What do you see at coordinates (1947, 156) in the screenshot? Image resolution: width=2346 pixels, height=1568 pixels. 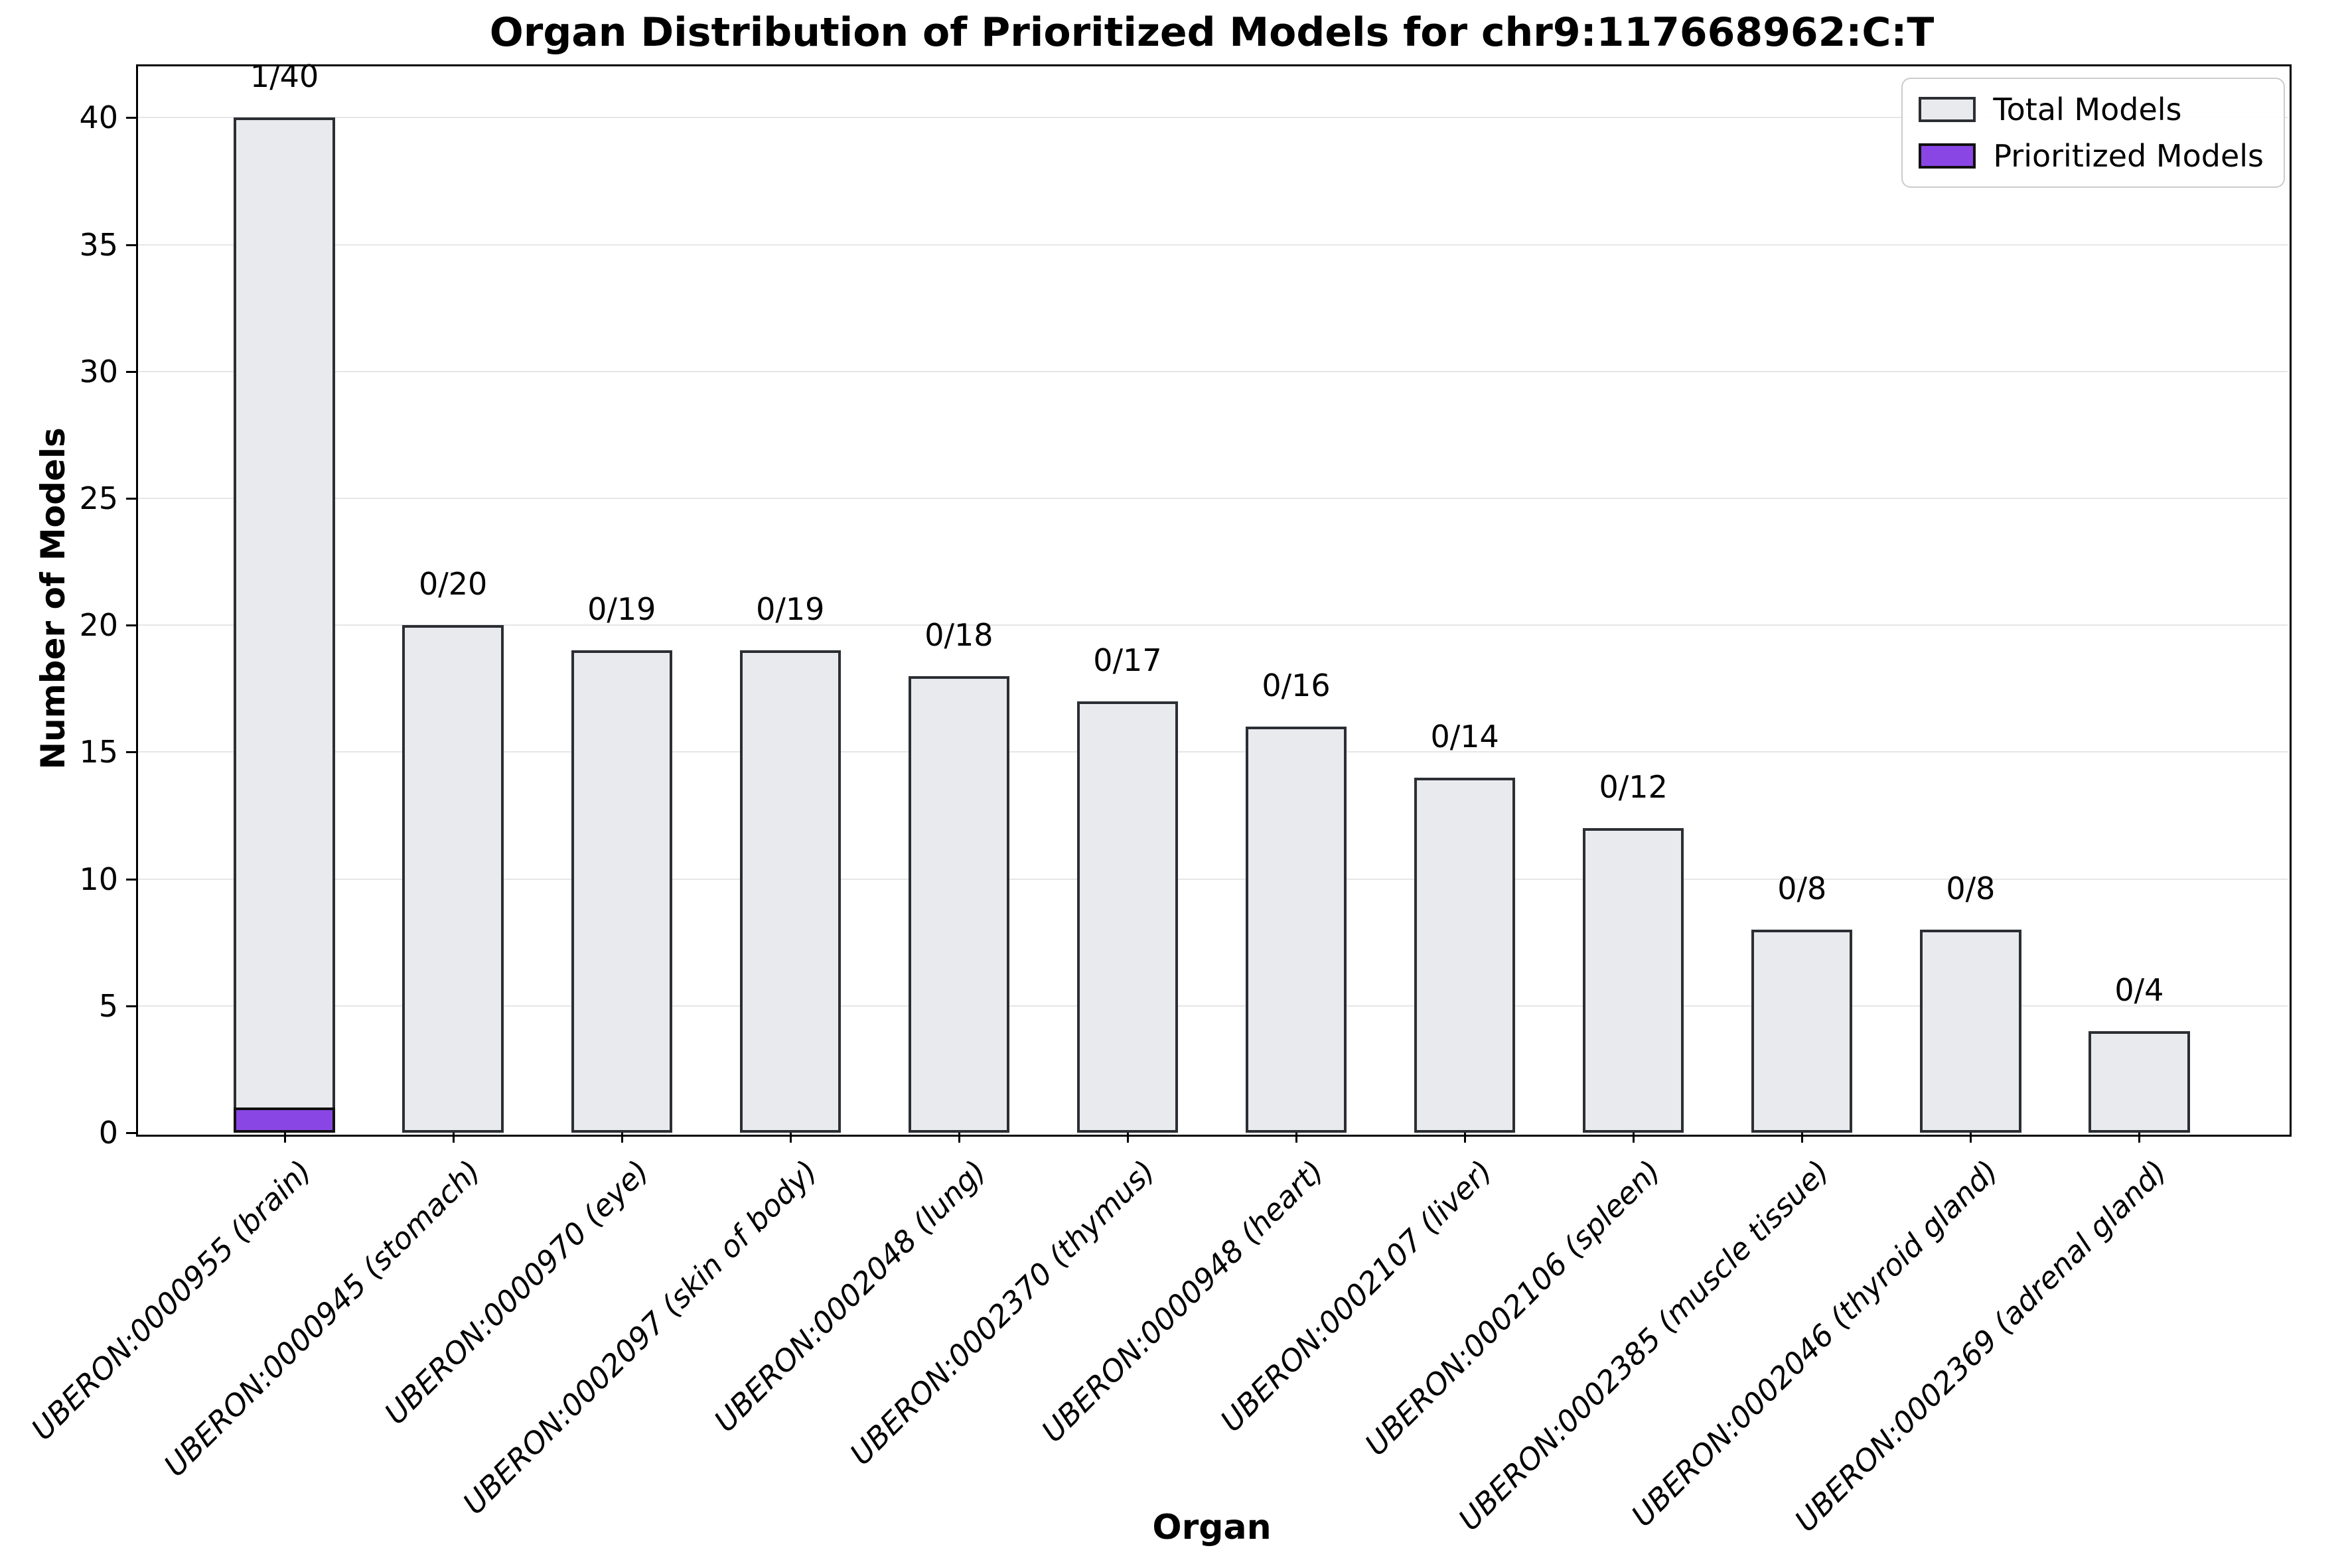 I see `prioritized-models-swatch` at bounding box center [1947, 156].